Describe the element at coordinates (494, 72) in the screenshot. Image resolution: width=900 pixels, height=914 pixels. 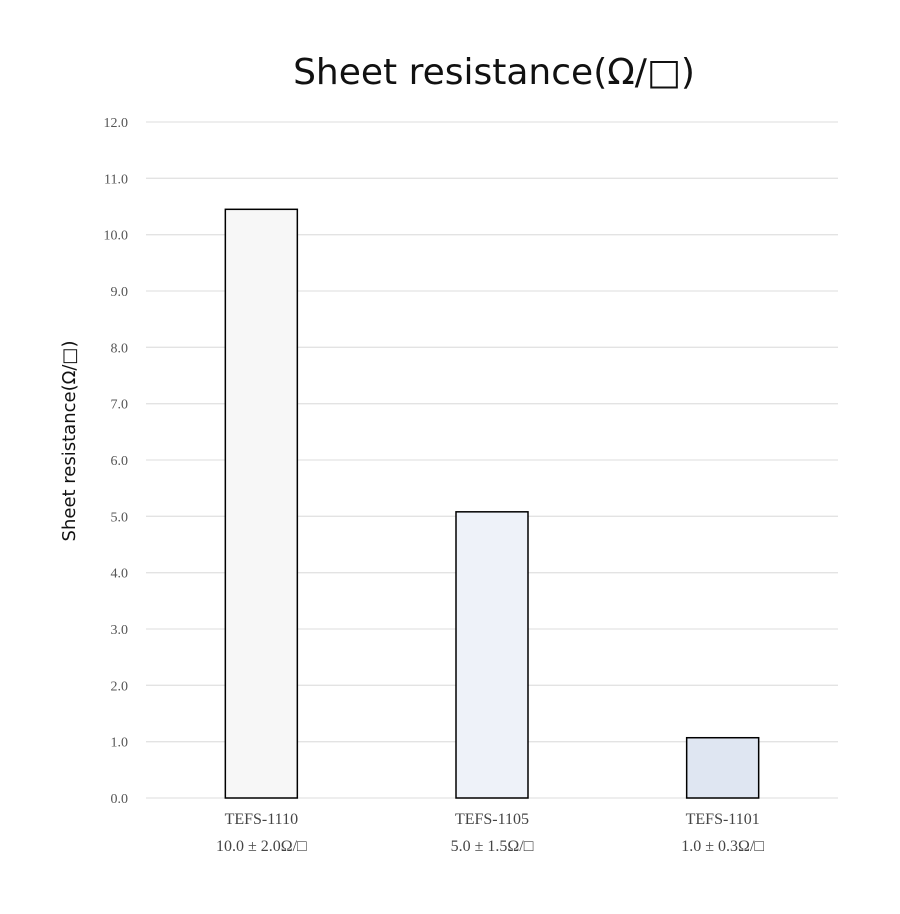
I see `chart-title: Sheet resistance(Ω/□)` at that location.